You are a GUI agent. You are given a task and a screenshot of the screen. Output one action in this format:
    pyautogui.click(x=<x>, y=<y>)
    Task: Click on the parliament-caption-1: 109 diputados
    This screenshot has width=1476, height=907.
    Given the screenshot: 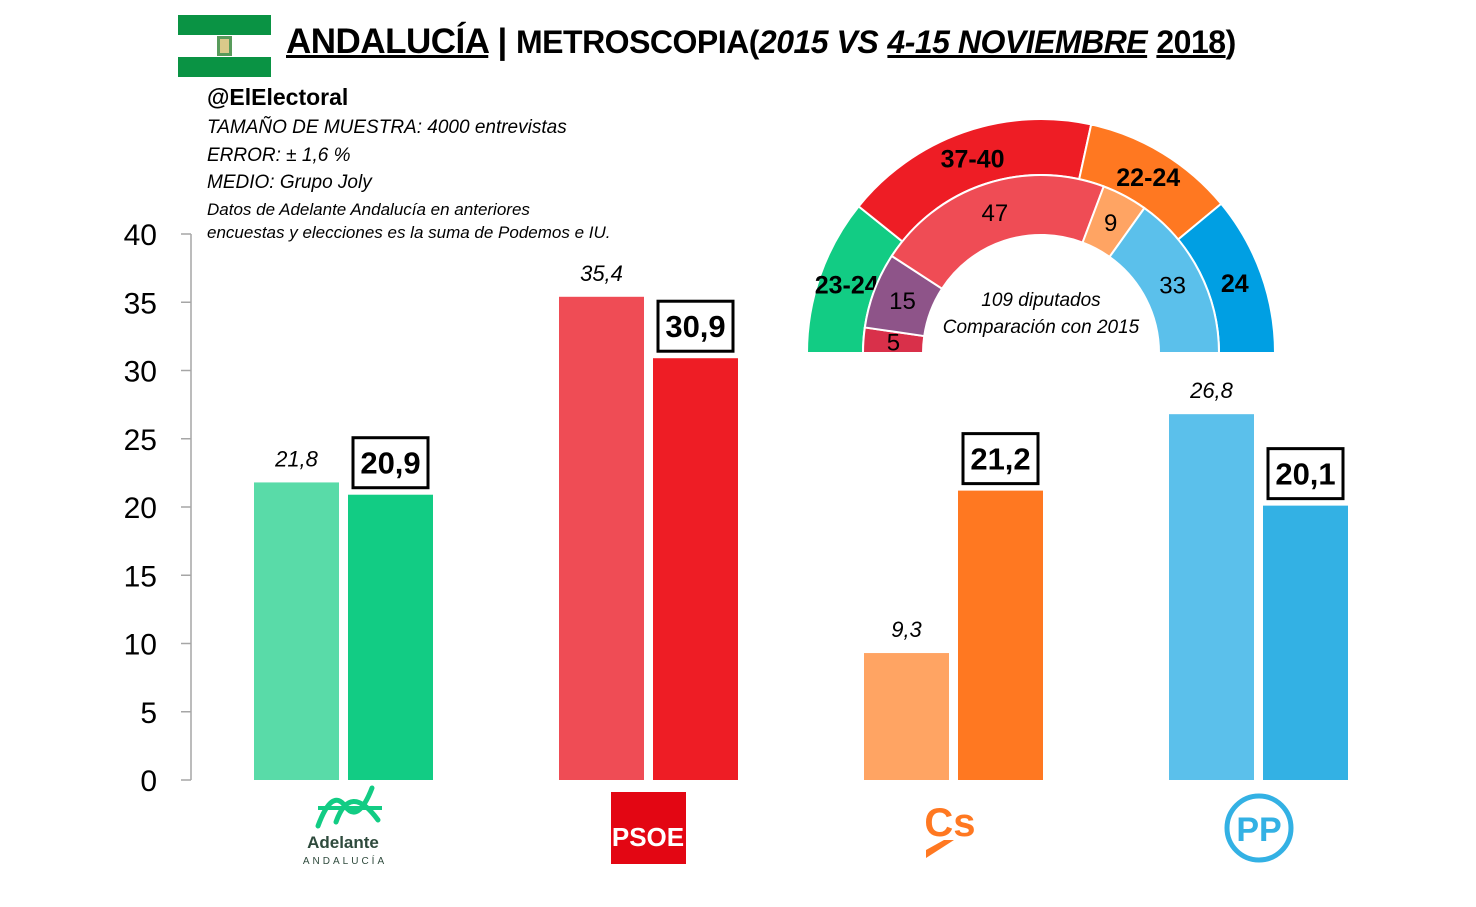 What is the action you would take?
    pyautogui.click(x=1041, y=300)
    